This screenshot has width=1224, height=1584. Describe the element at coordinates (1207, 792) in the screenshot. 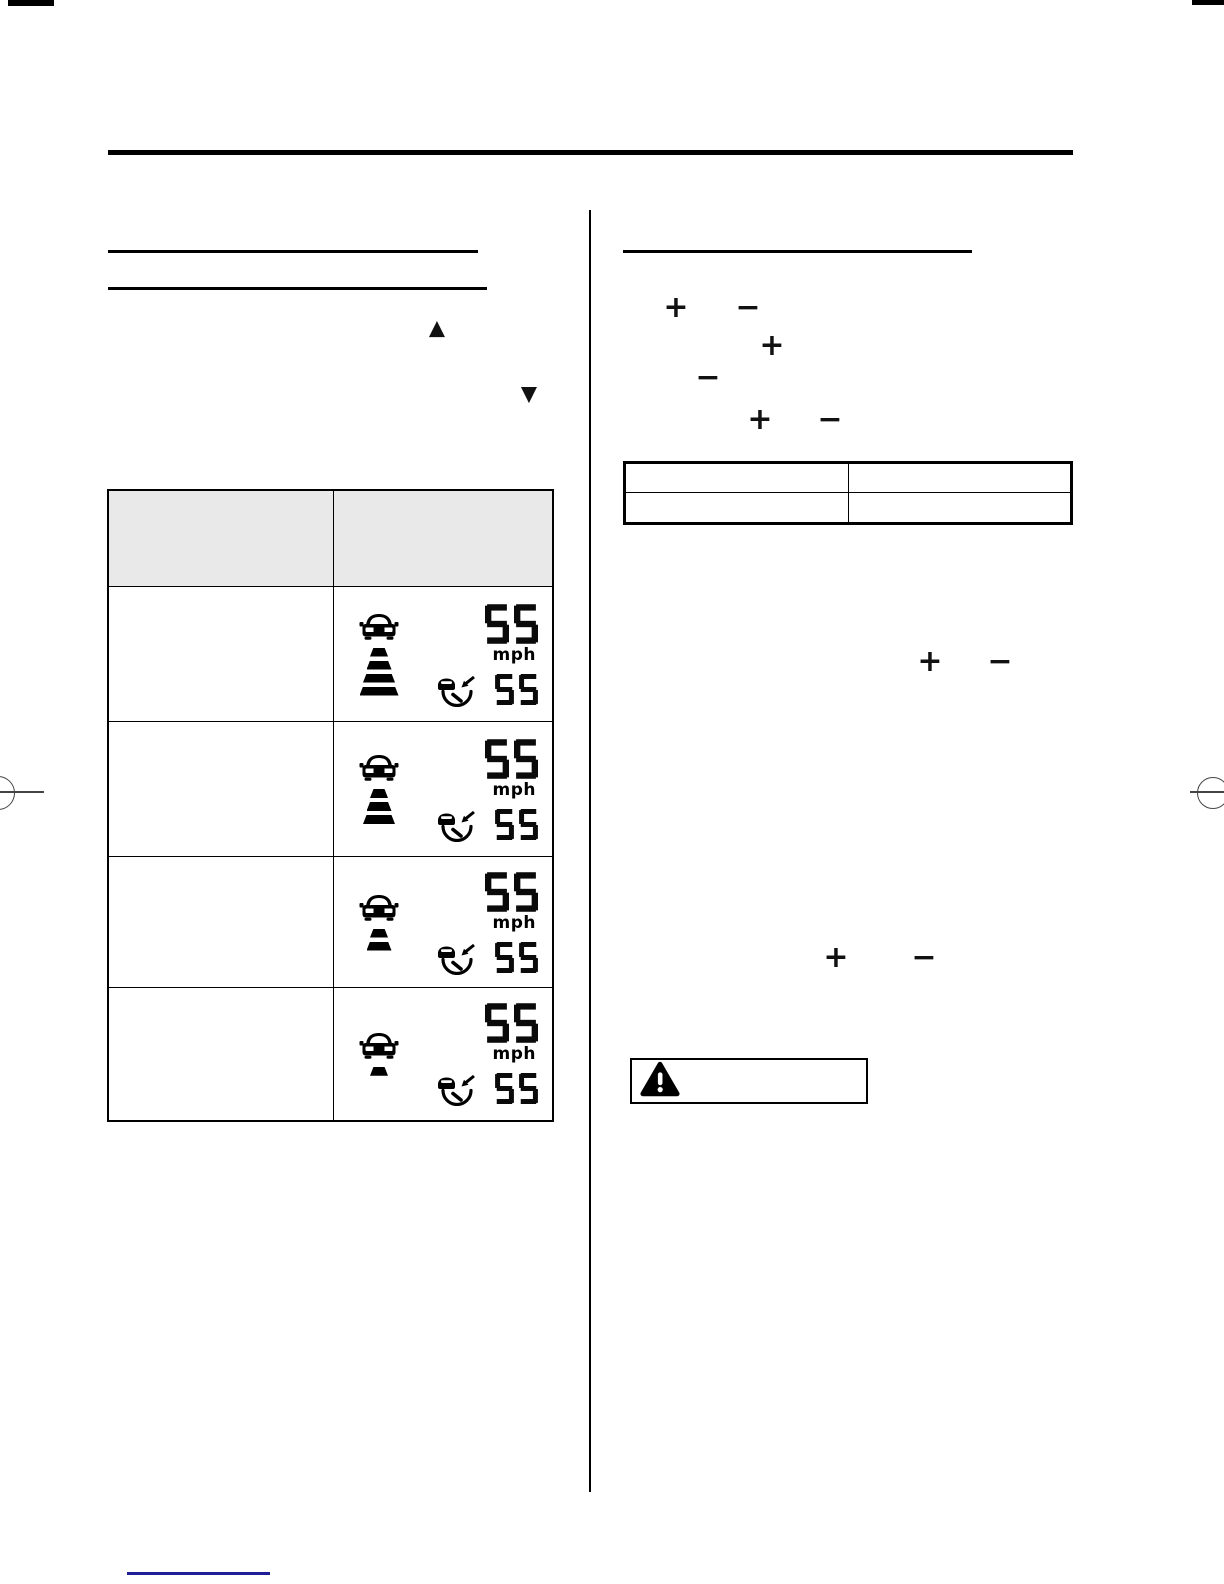

I see `registration-mark-right-line` at that location.